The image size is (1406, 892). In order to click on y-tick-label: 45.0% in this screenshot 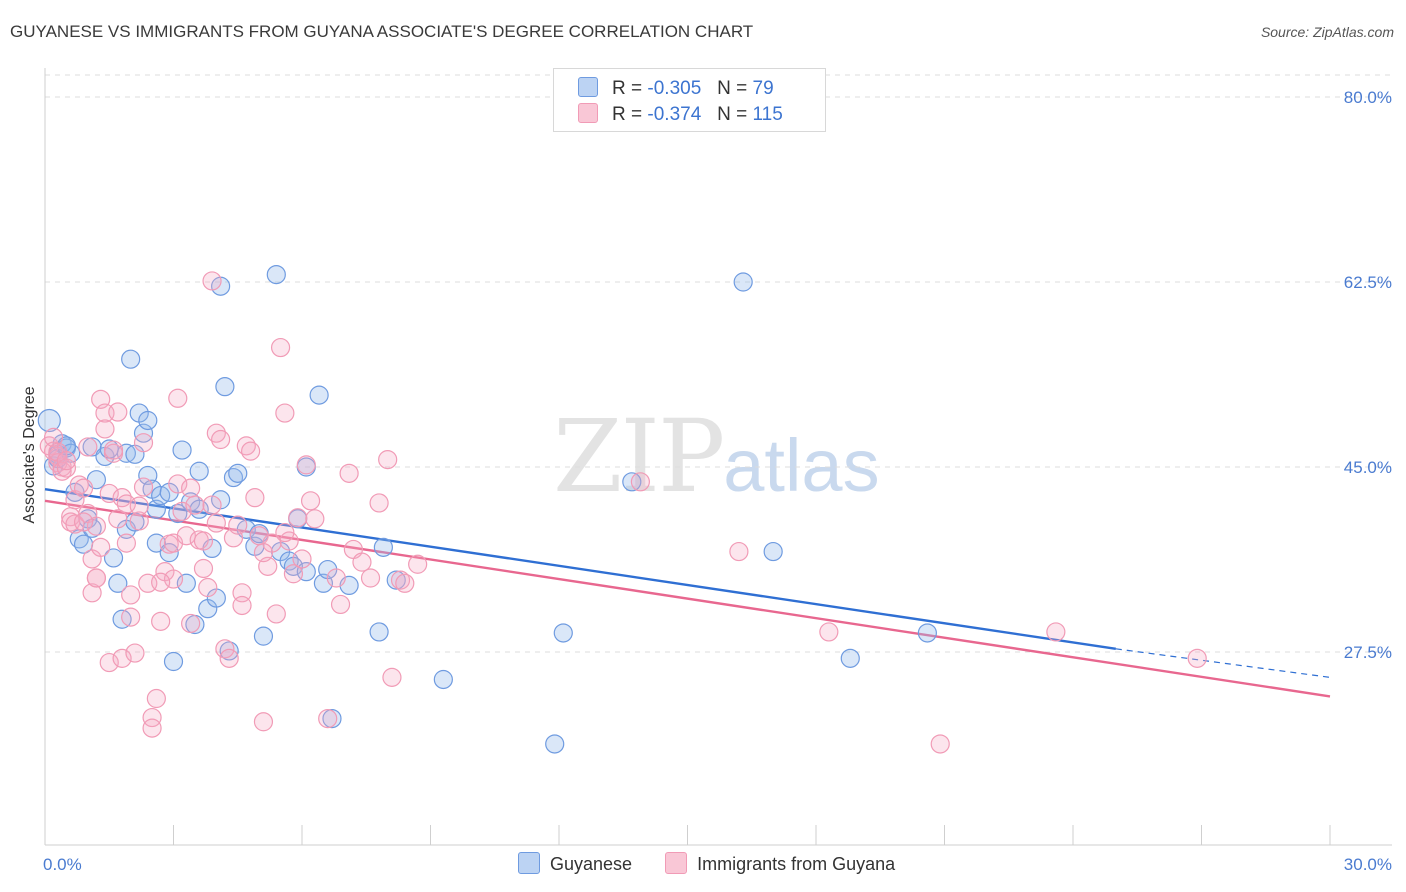, I will do `click(1368, 467)`.